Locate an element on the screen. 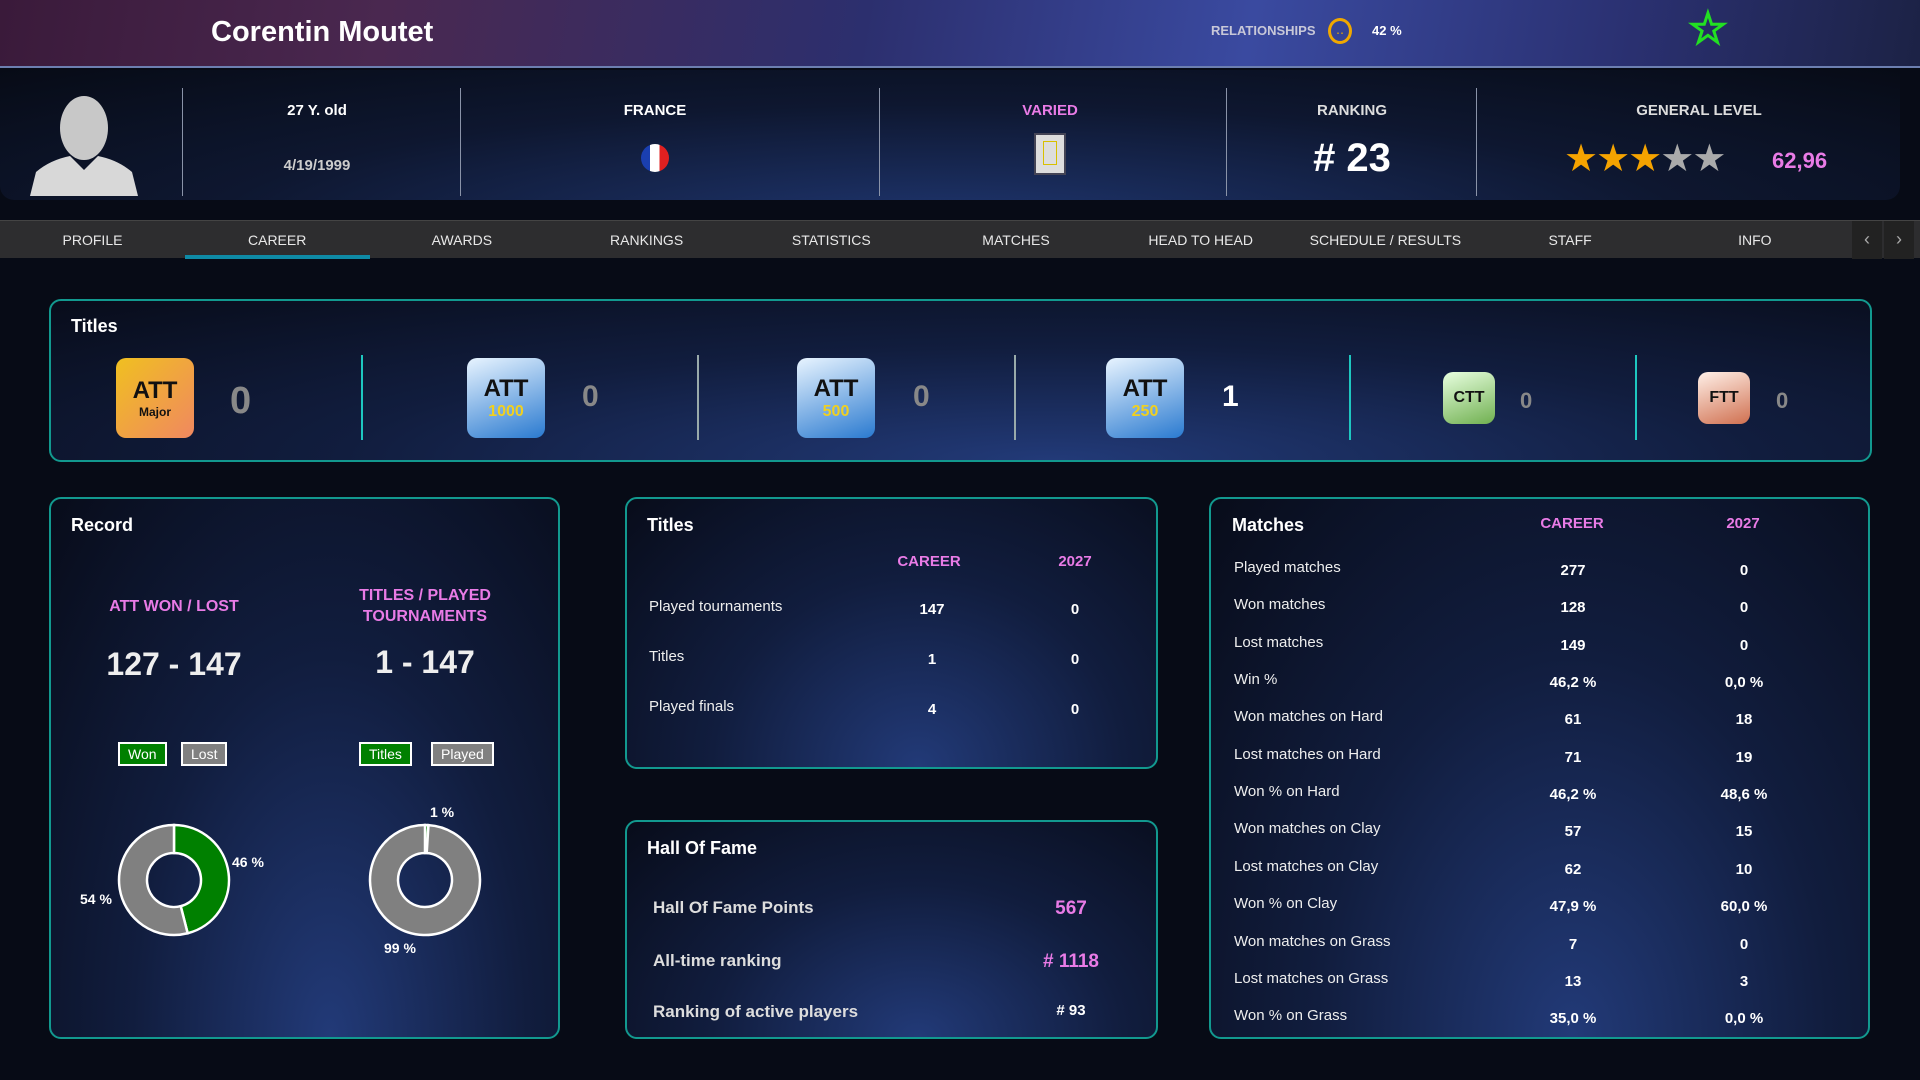  titles-summary-panel: Titles is located at coordinates (960, 380).